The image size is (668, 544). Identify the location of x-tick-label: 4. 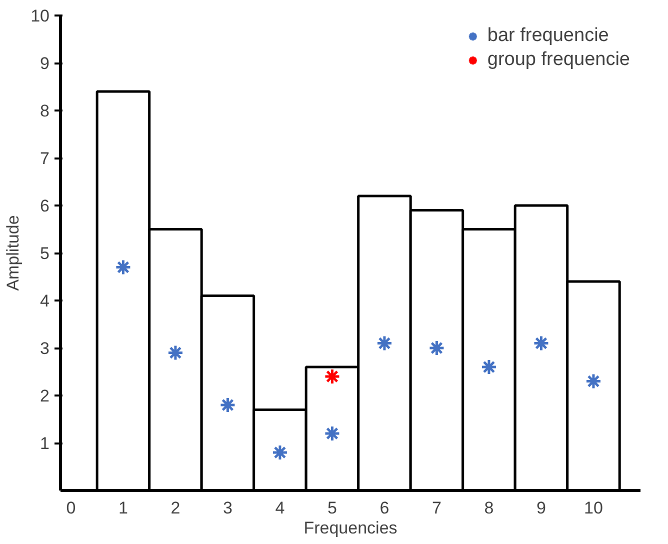
(280, 508).